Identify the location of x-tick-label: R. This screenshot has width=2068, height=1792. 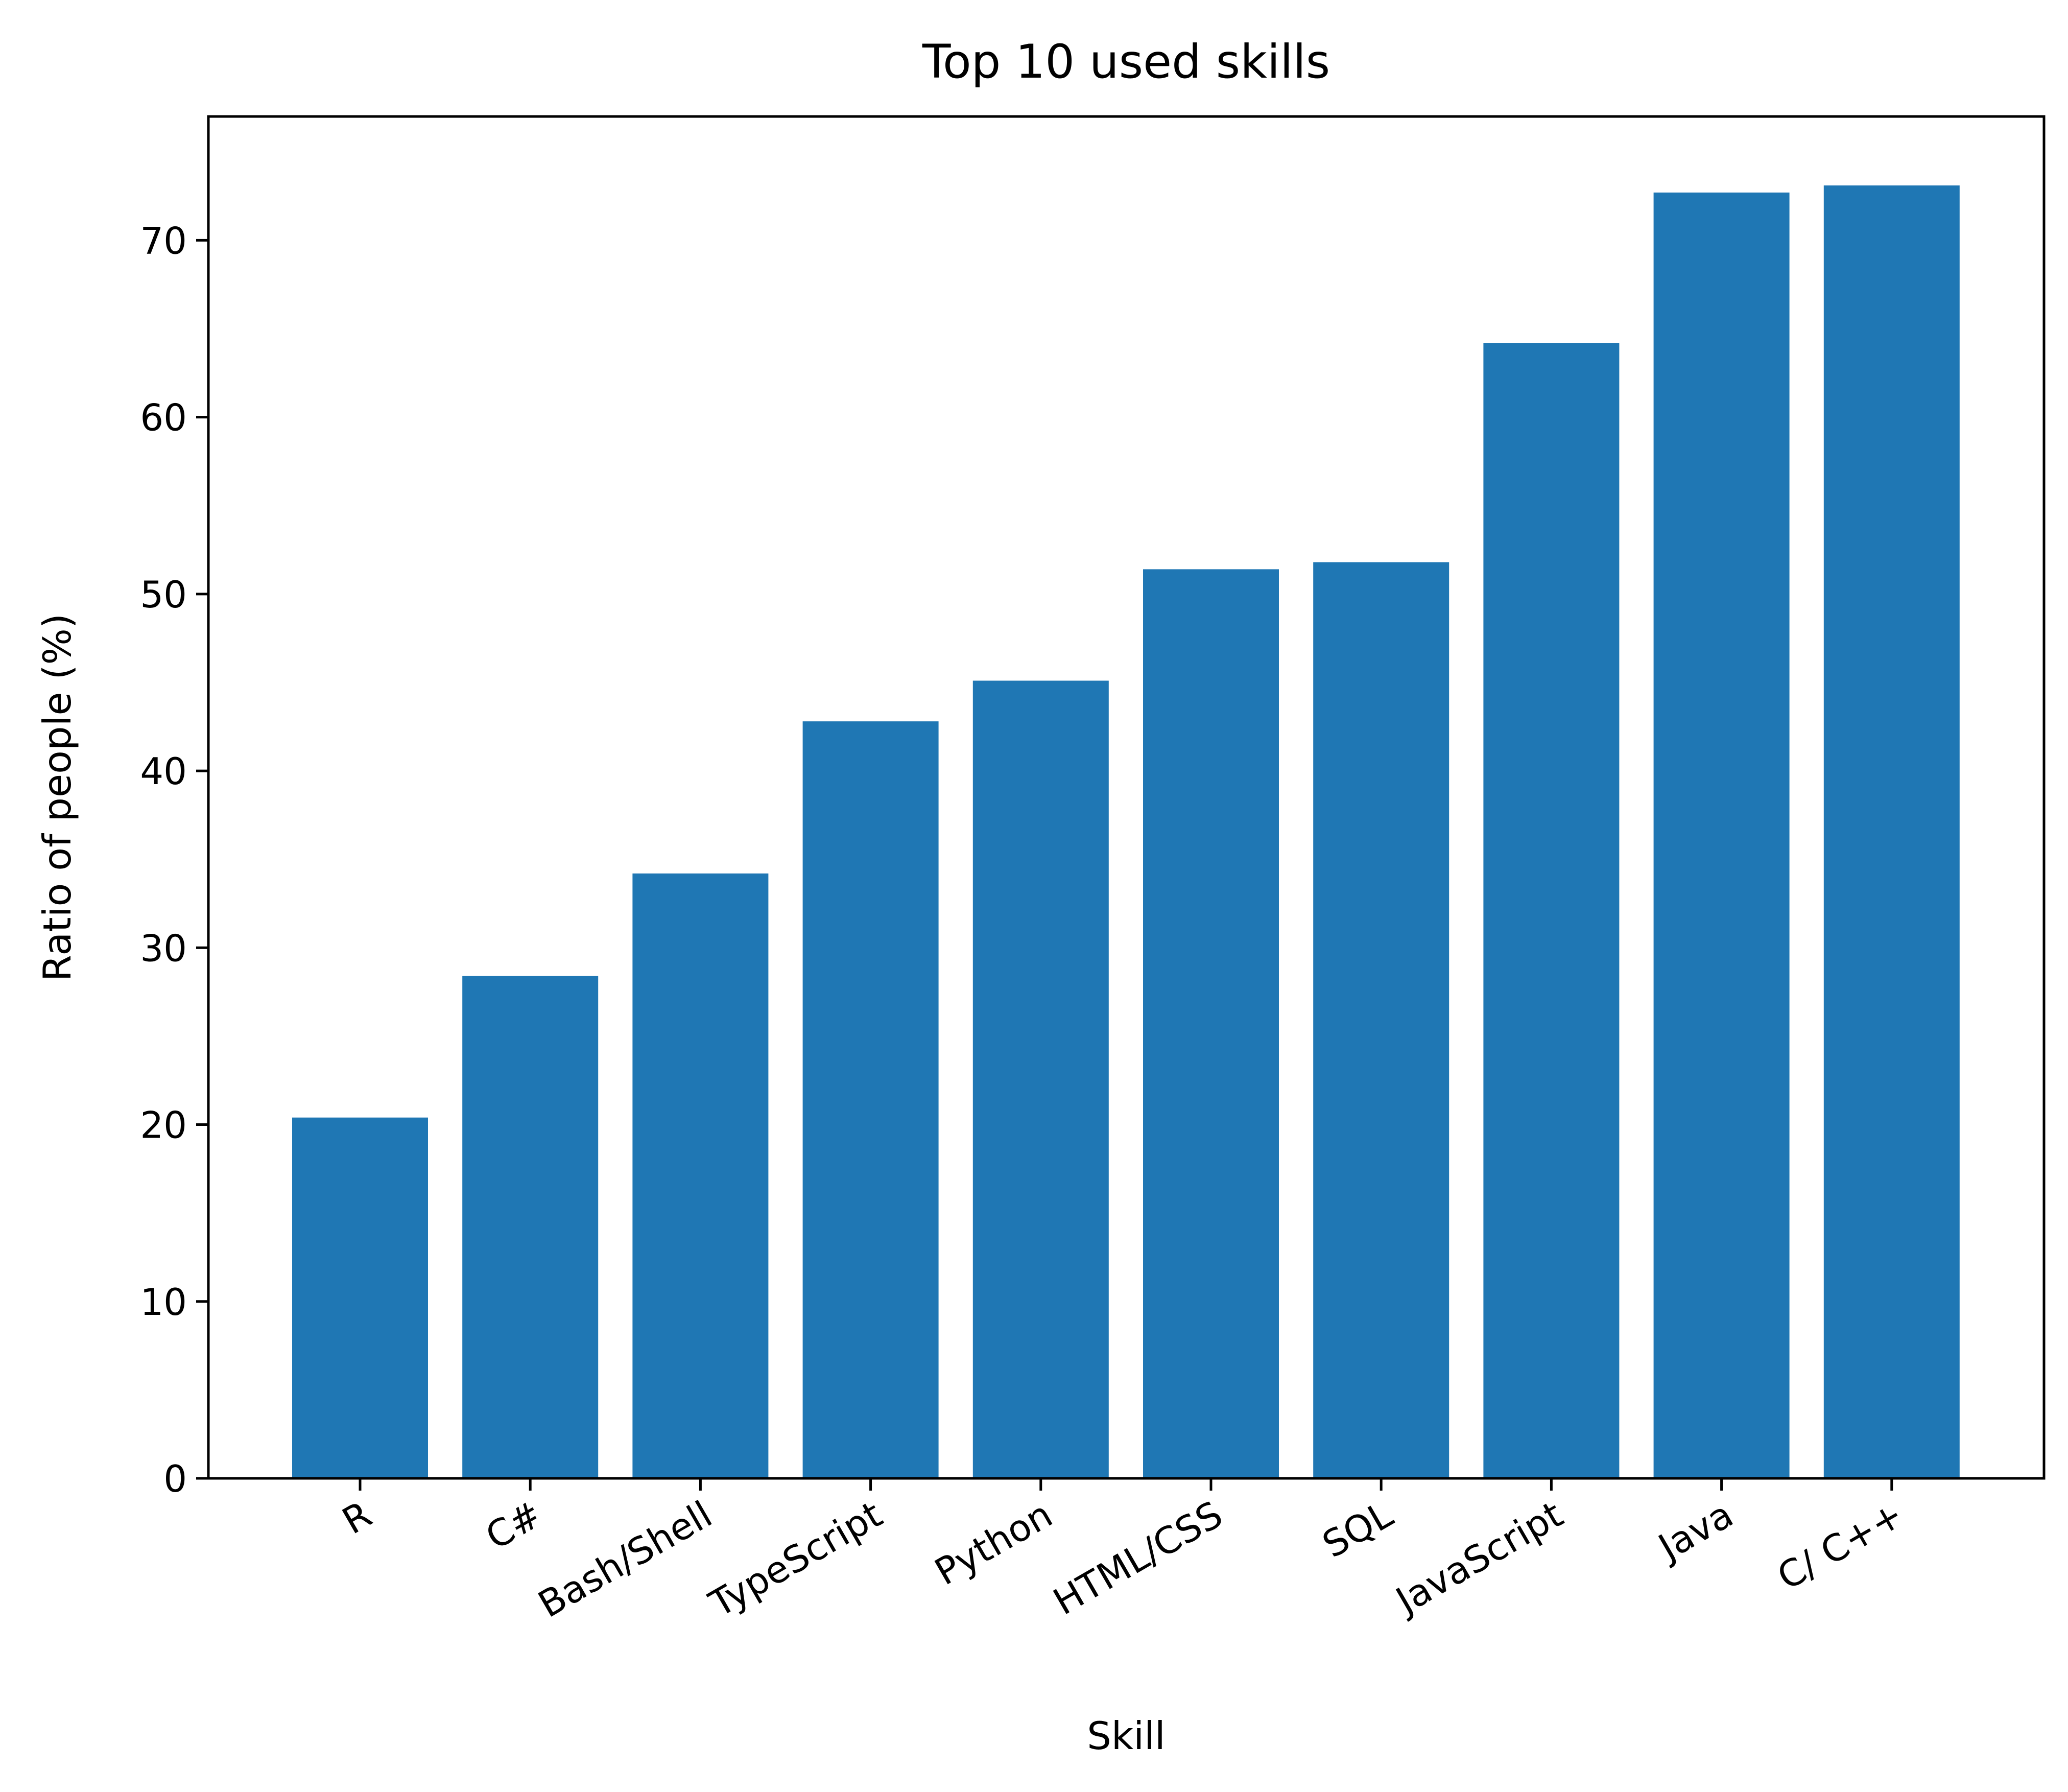
(356, 1518).